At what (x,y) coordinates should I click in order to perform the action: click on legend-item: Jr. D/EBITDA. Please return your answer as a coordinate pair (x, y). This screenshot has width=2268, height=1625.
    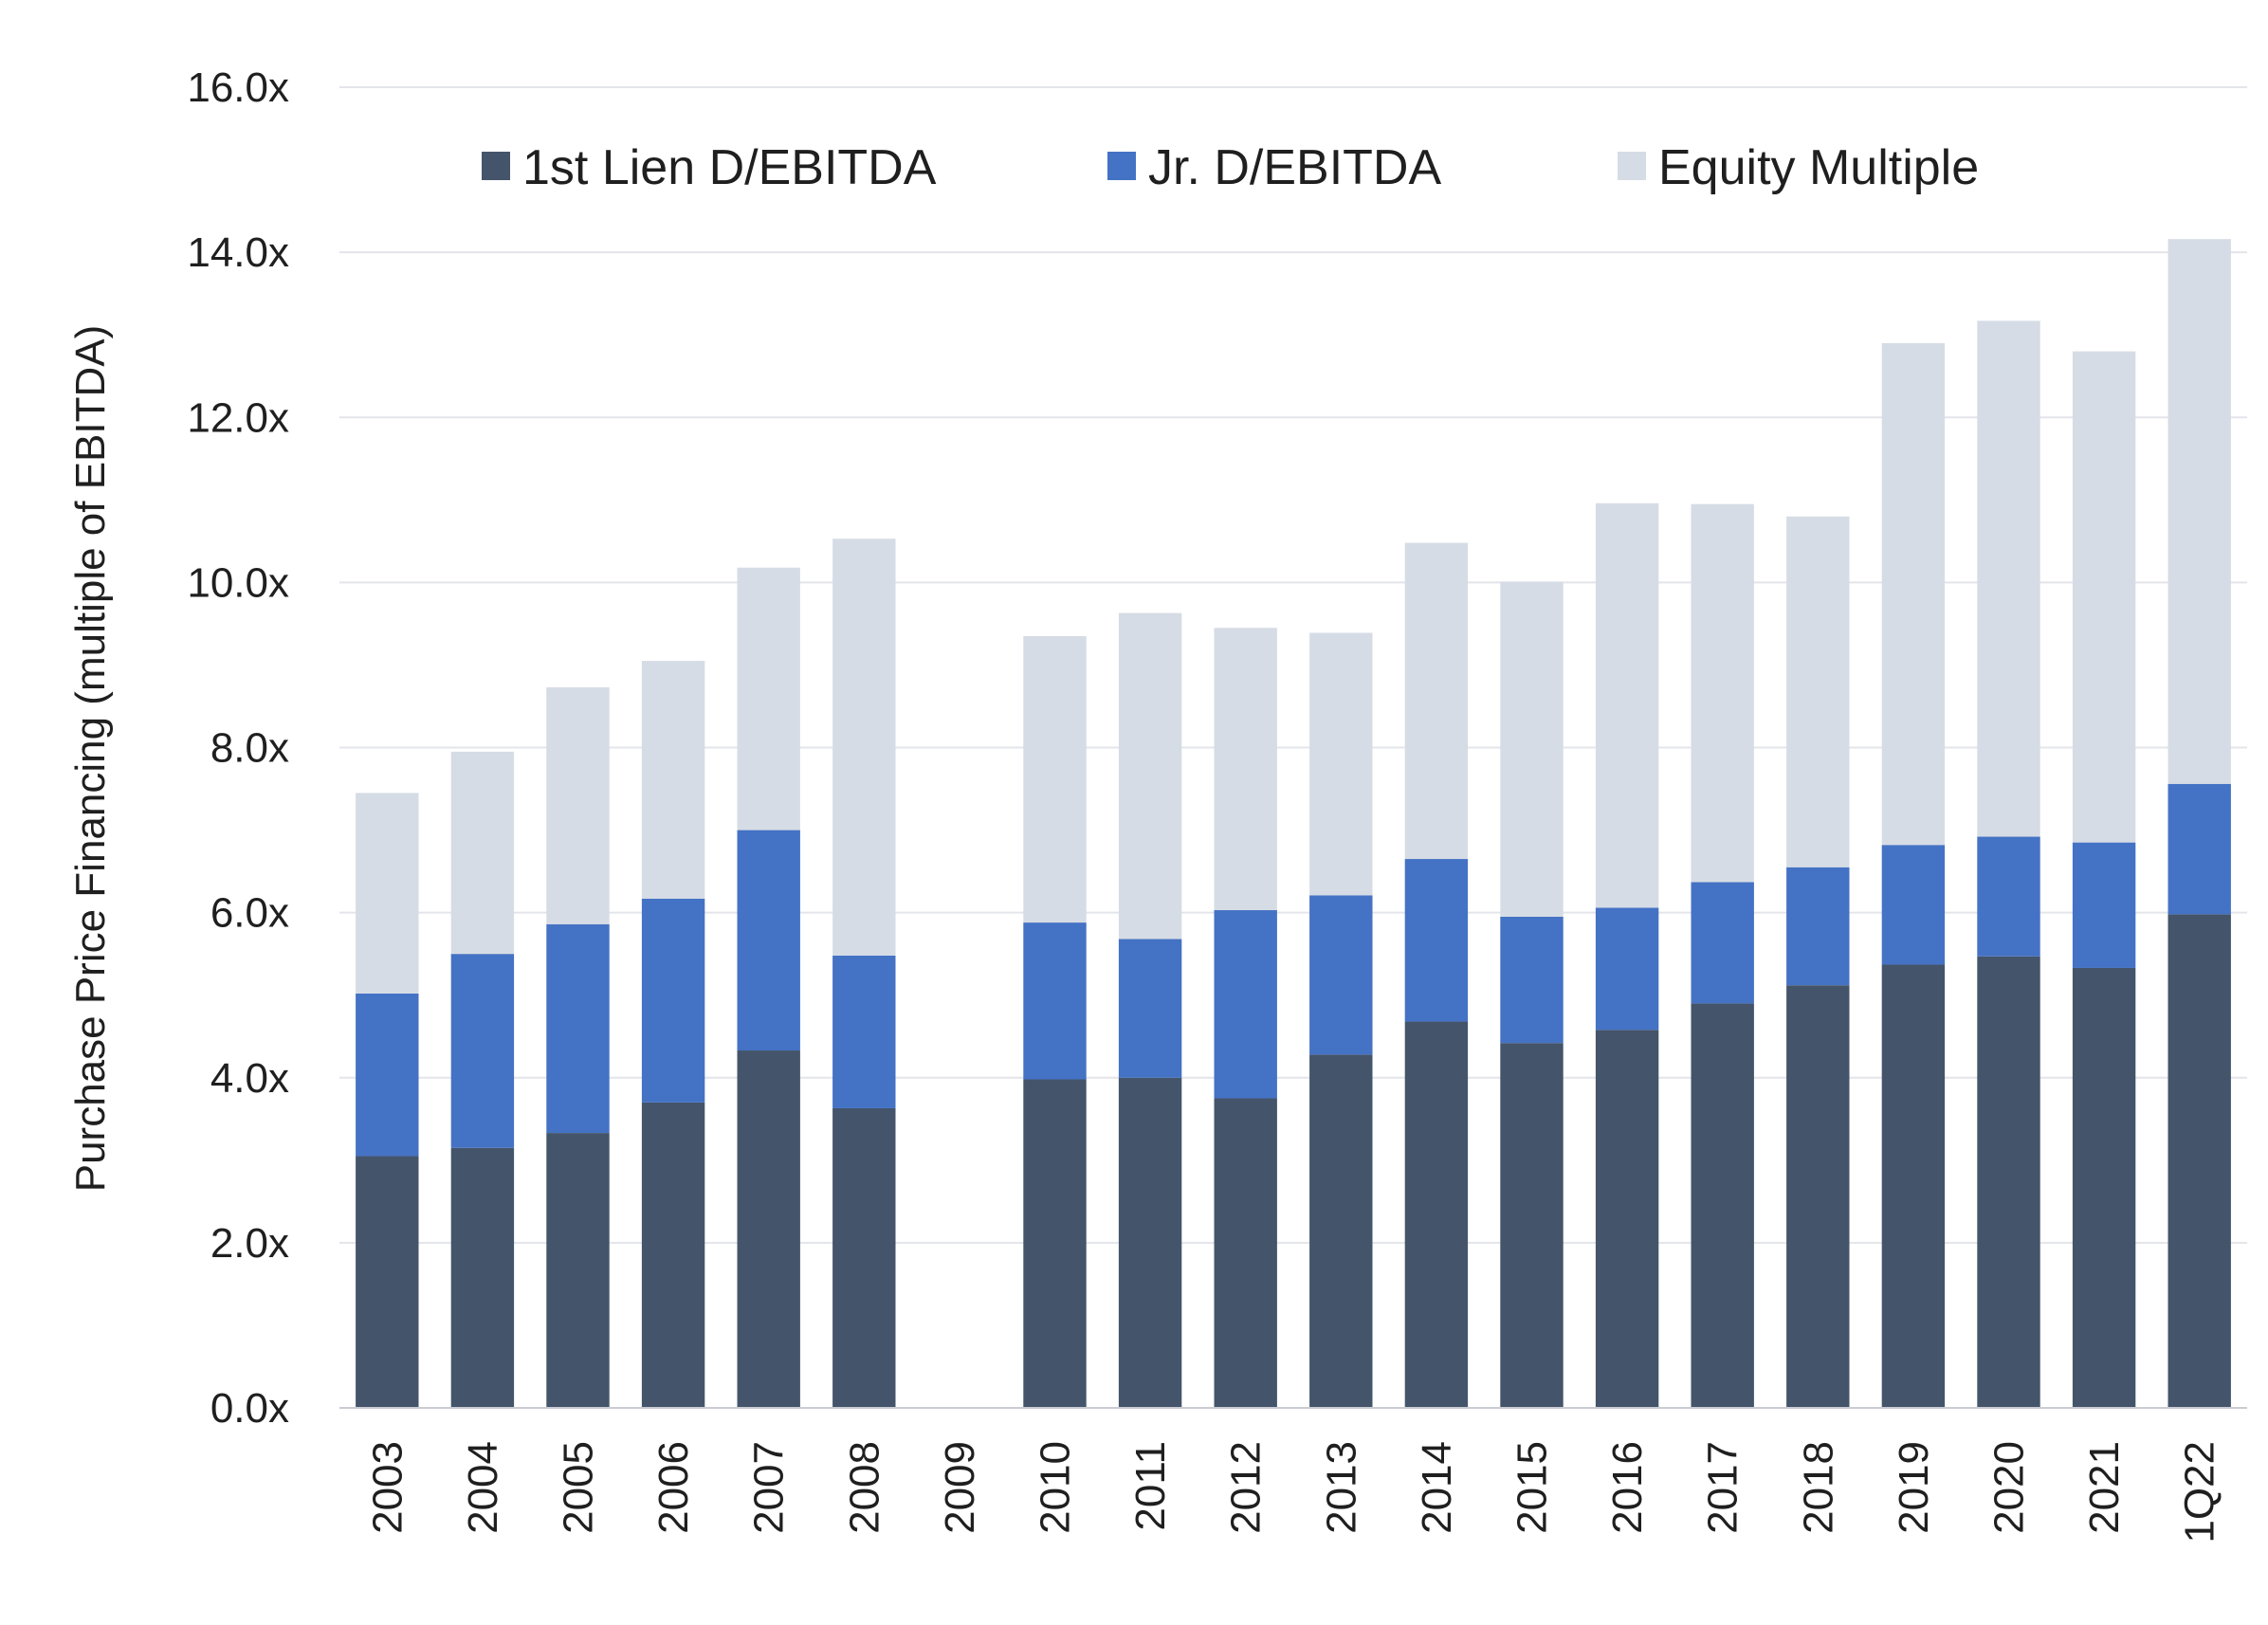
    Looking at the image, I should click on (1274, 167).